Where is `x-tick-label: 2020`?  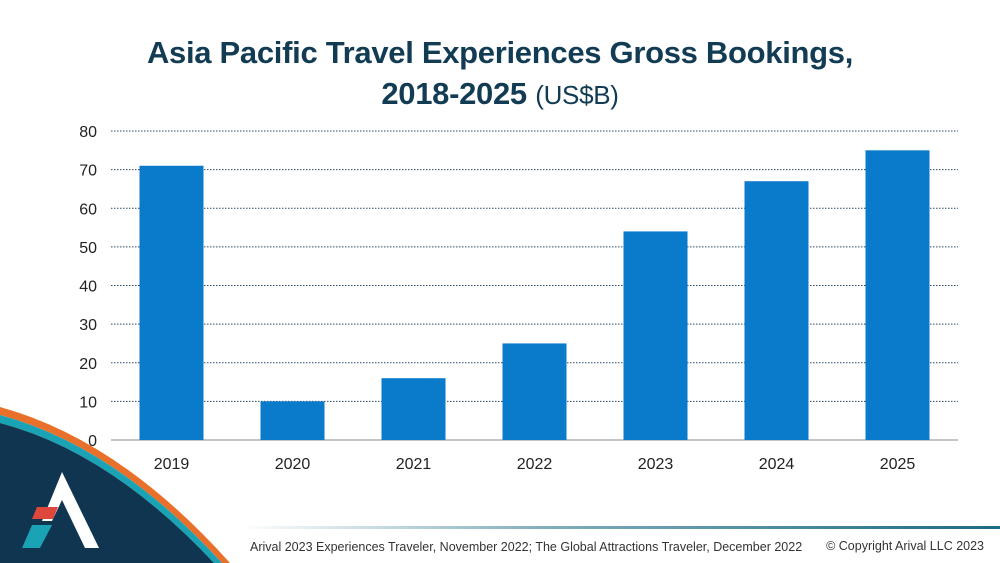
x-tick-label: 2020 is located at coordinates (293, 464).